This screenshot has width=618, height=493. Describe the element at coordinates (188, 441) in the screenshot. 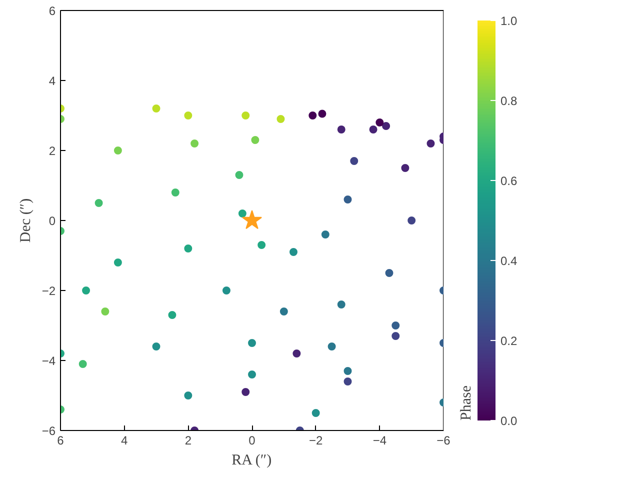

I see `x-tick-label: 2` at that location.